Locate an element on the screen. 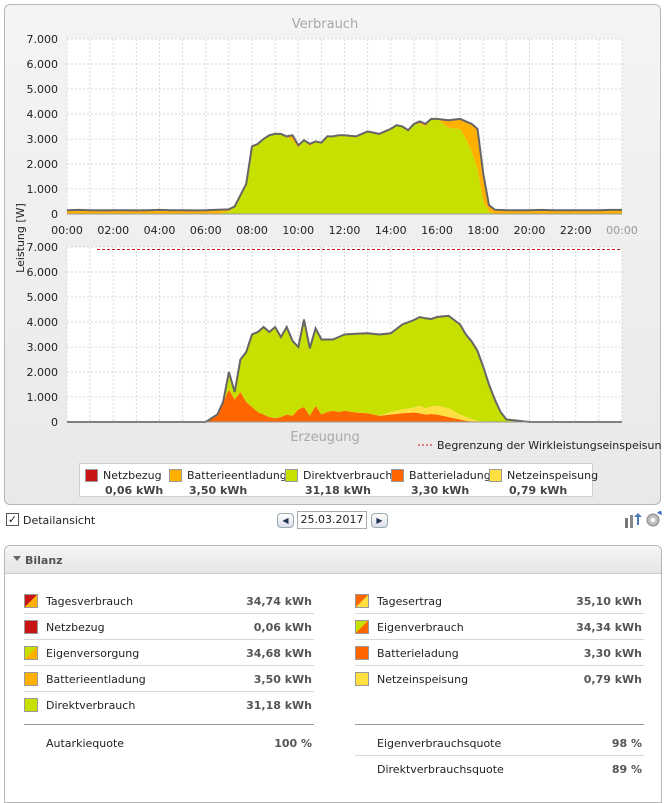 The image size is (665, 803). bilanz-value: 35,10 kWh is located at coordinates (609, 601).